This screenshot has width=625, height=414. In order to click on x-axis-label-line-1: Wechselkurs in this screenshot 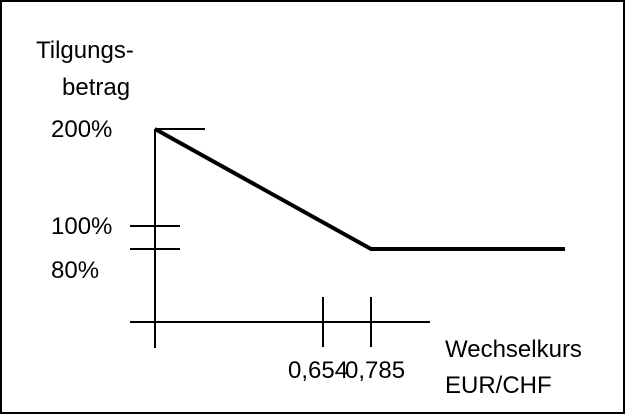, I will do `click(513, 349)`.